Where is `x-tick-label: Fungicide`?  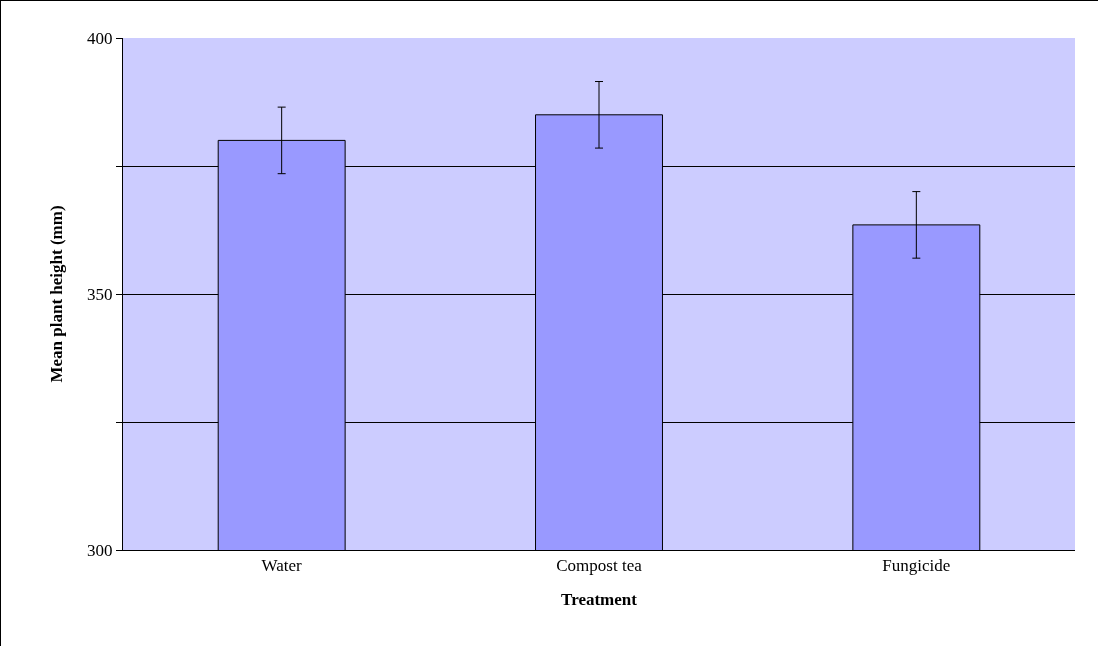 x-tick-label: Fungicide is located at coordinates (916, 566).